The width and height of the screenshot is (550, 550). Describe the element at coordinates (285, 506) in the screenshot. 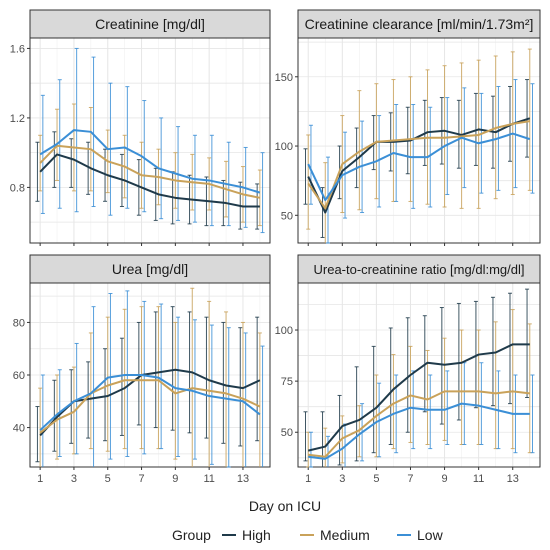

I see `x-axis-title: Day on ICU` at that location.